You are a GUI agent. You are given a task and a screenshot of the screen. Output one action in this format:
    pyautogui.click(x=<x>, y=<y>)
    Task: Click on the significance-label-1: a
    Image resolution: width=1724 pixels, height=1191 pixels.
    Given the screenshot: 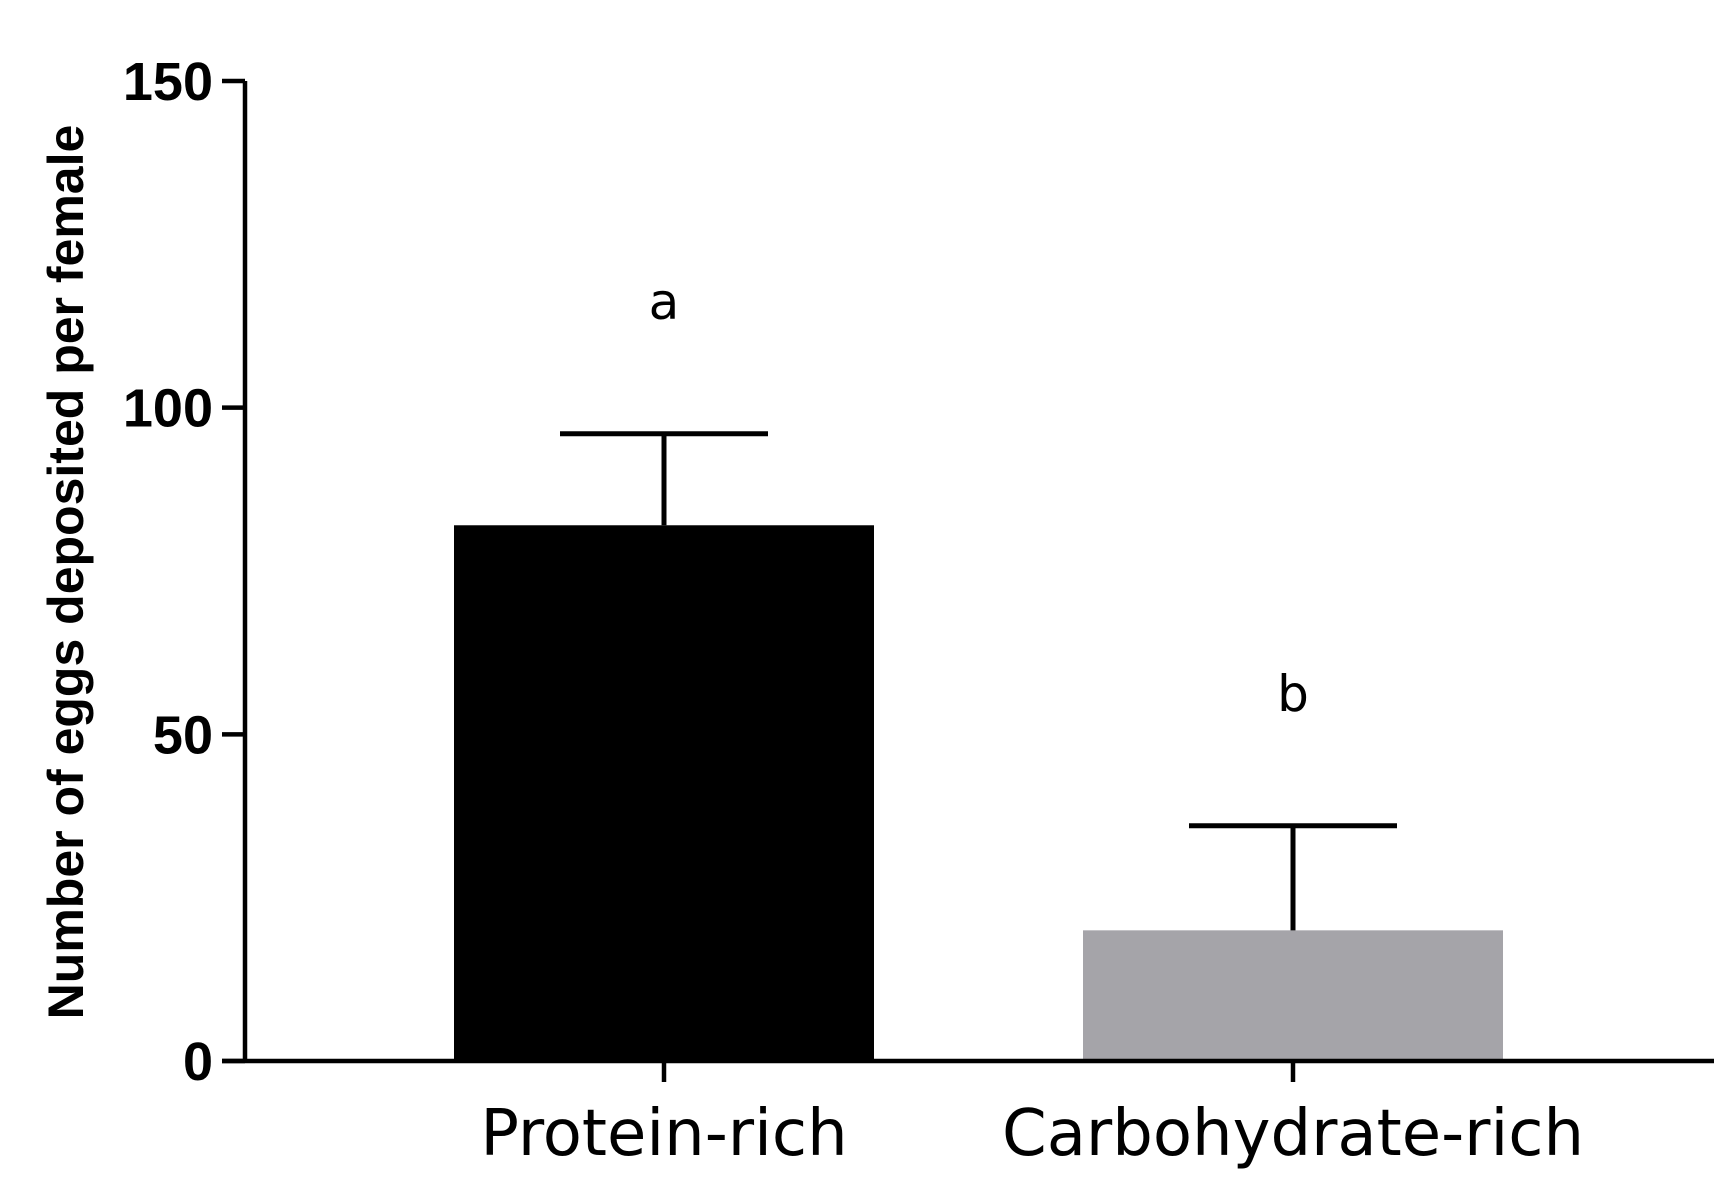 What is the action you would take?
    pyautogui.click(x=664, y=302)
    